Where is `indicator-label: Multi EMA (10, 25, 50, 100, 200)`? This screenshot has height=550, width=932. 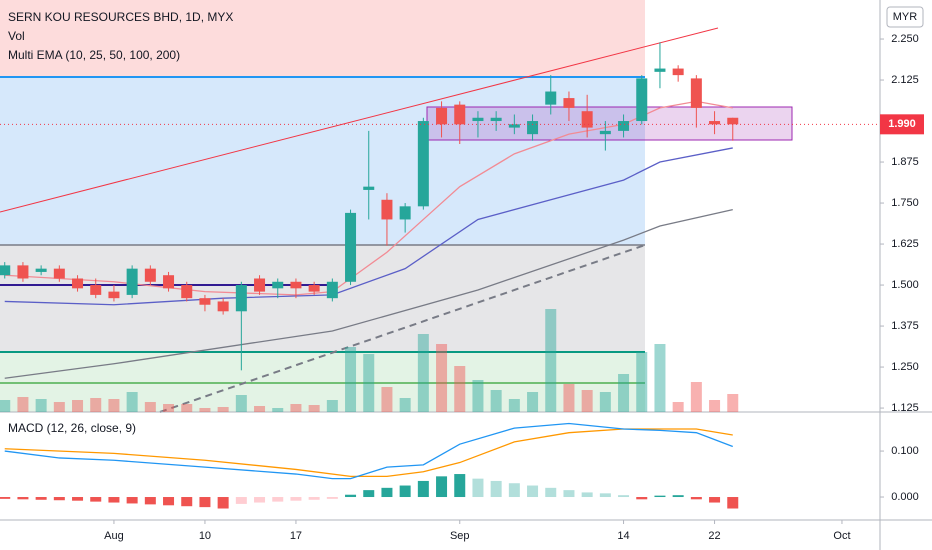 indicator-label: Multi EMA (10, 25, 50, 100, 200) is located at coordinates (94, 55).